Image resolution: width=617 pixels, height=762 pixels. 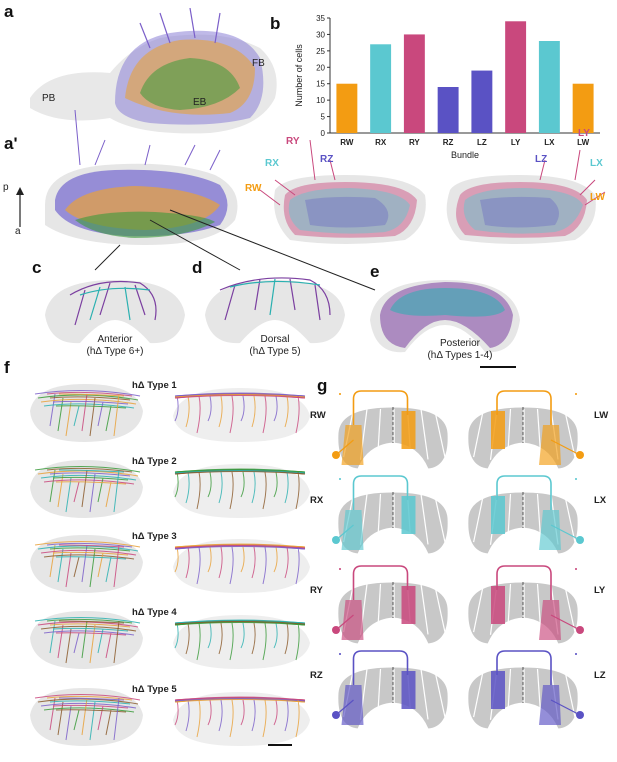 I want to click on type-4-dorsal-render, so click(x=241, y=642).